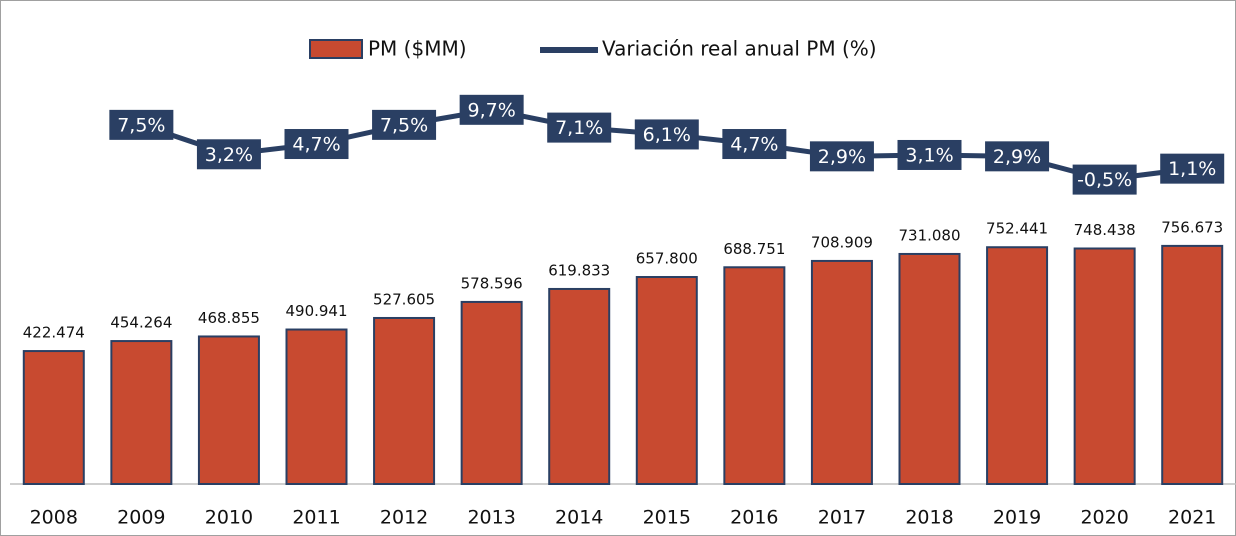 This screenshot has height=536, width=1236. I want to click on data-label: 3,2%, so click(229, 155).